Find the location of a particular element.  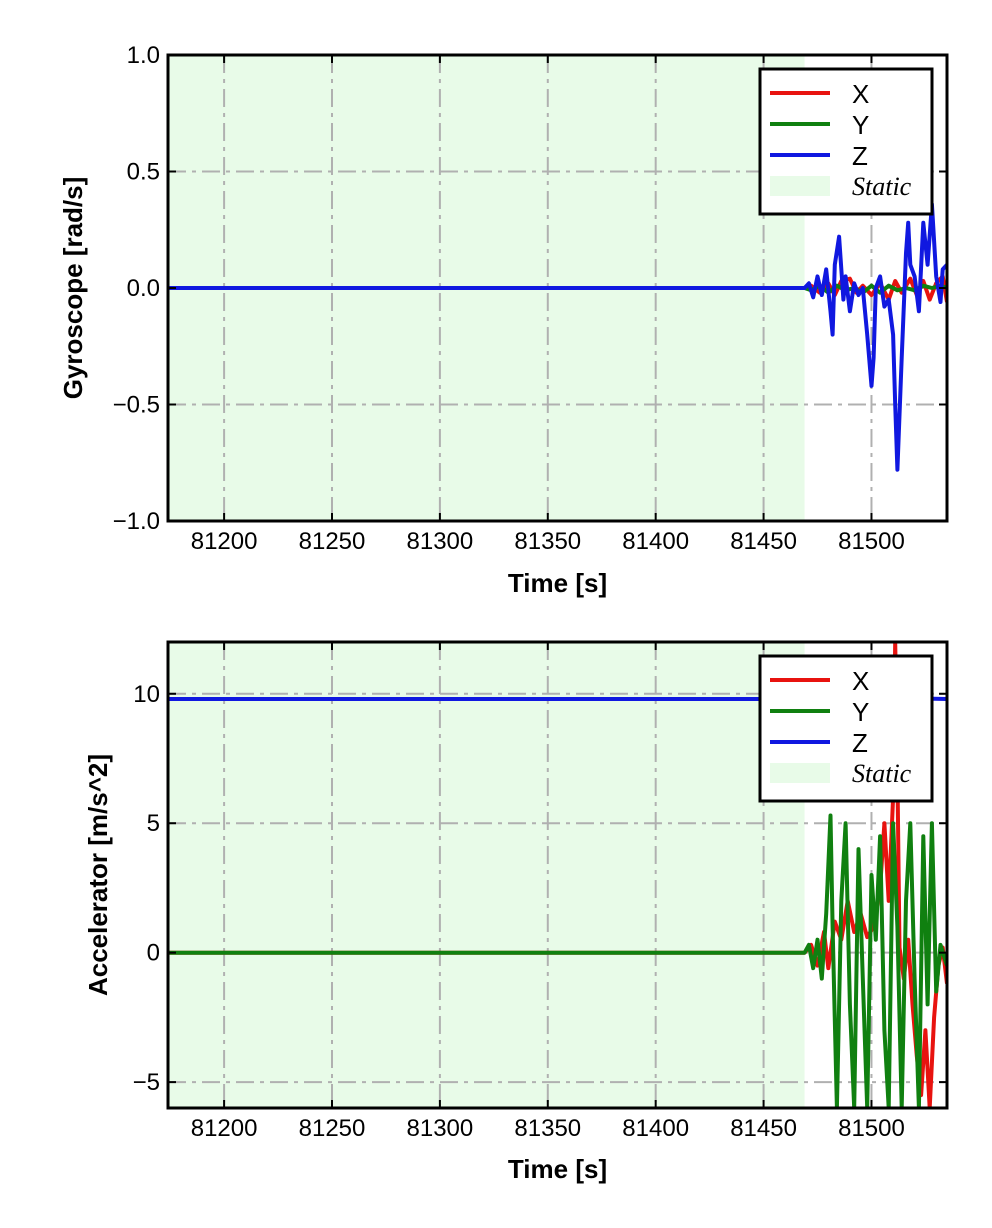

y-tick-label: 1.0 is located at coordinates (143, 55).